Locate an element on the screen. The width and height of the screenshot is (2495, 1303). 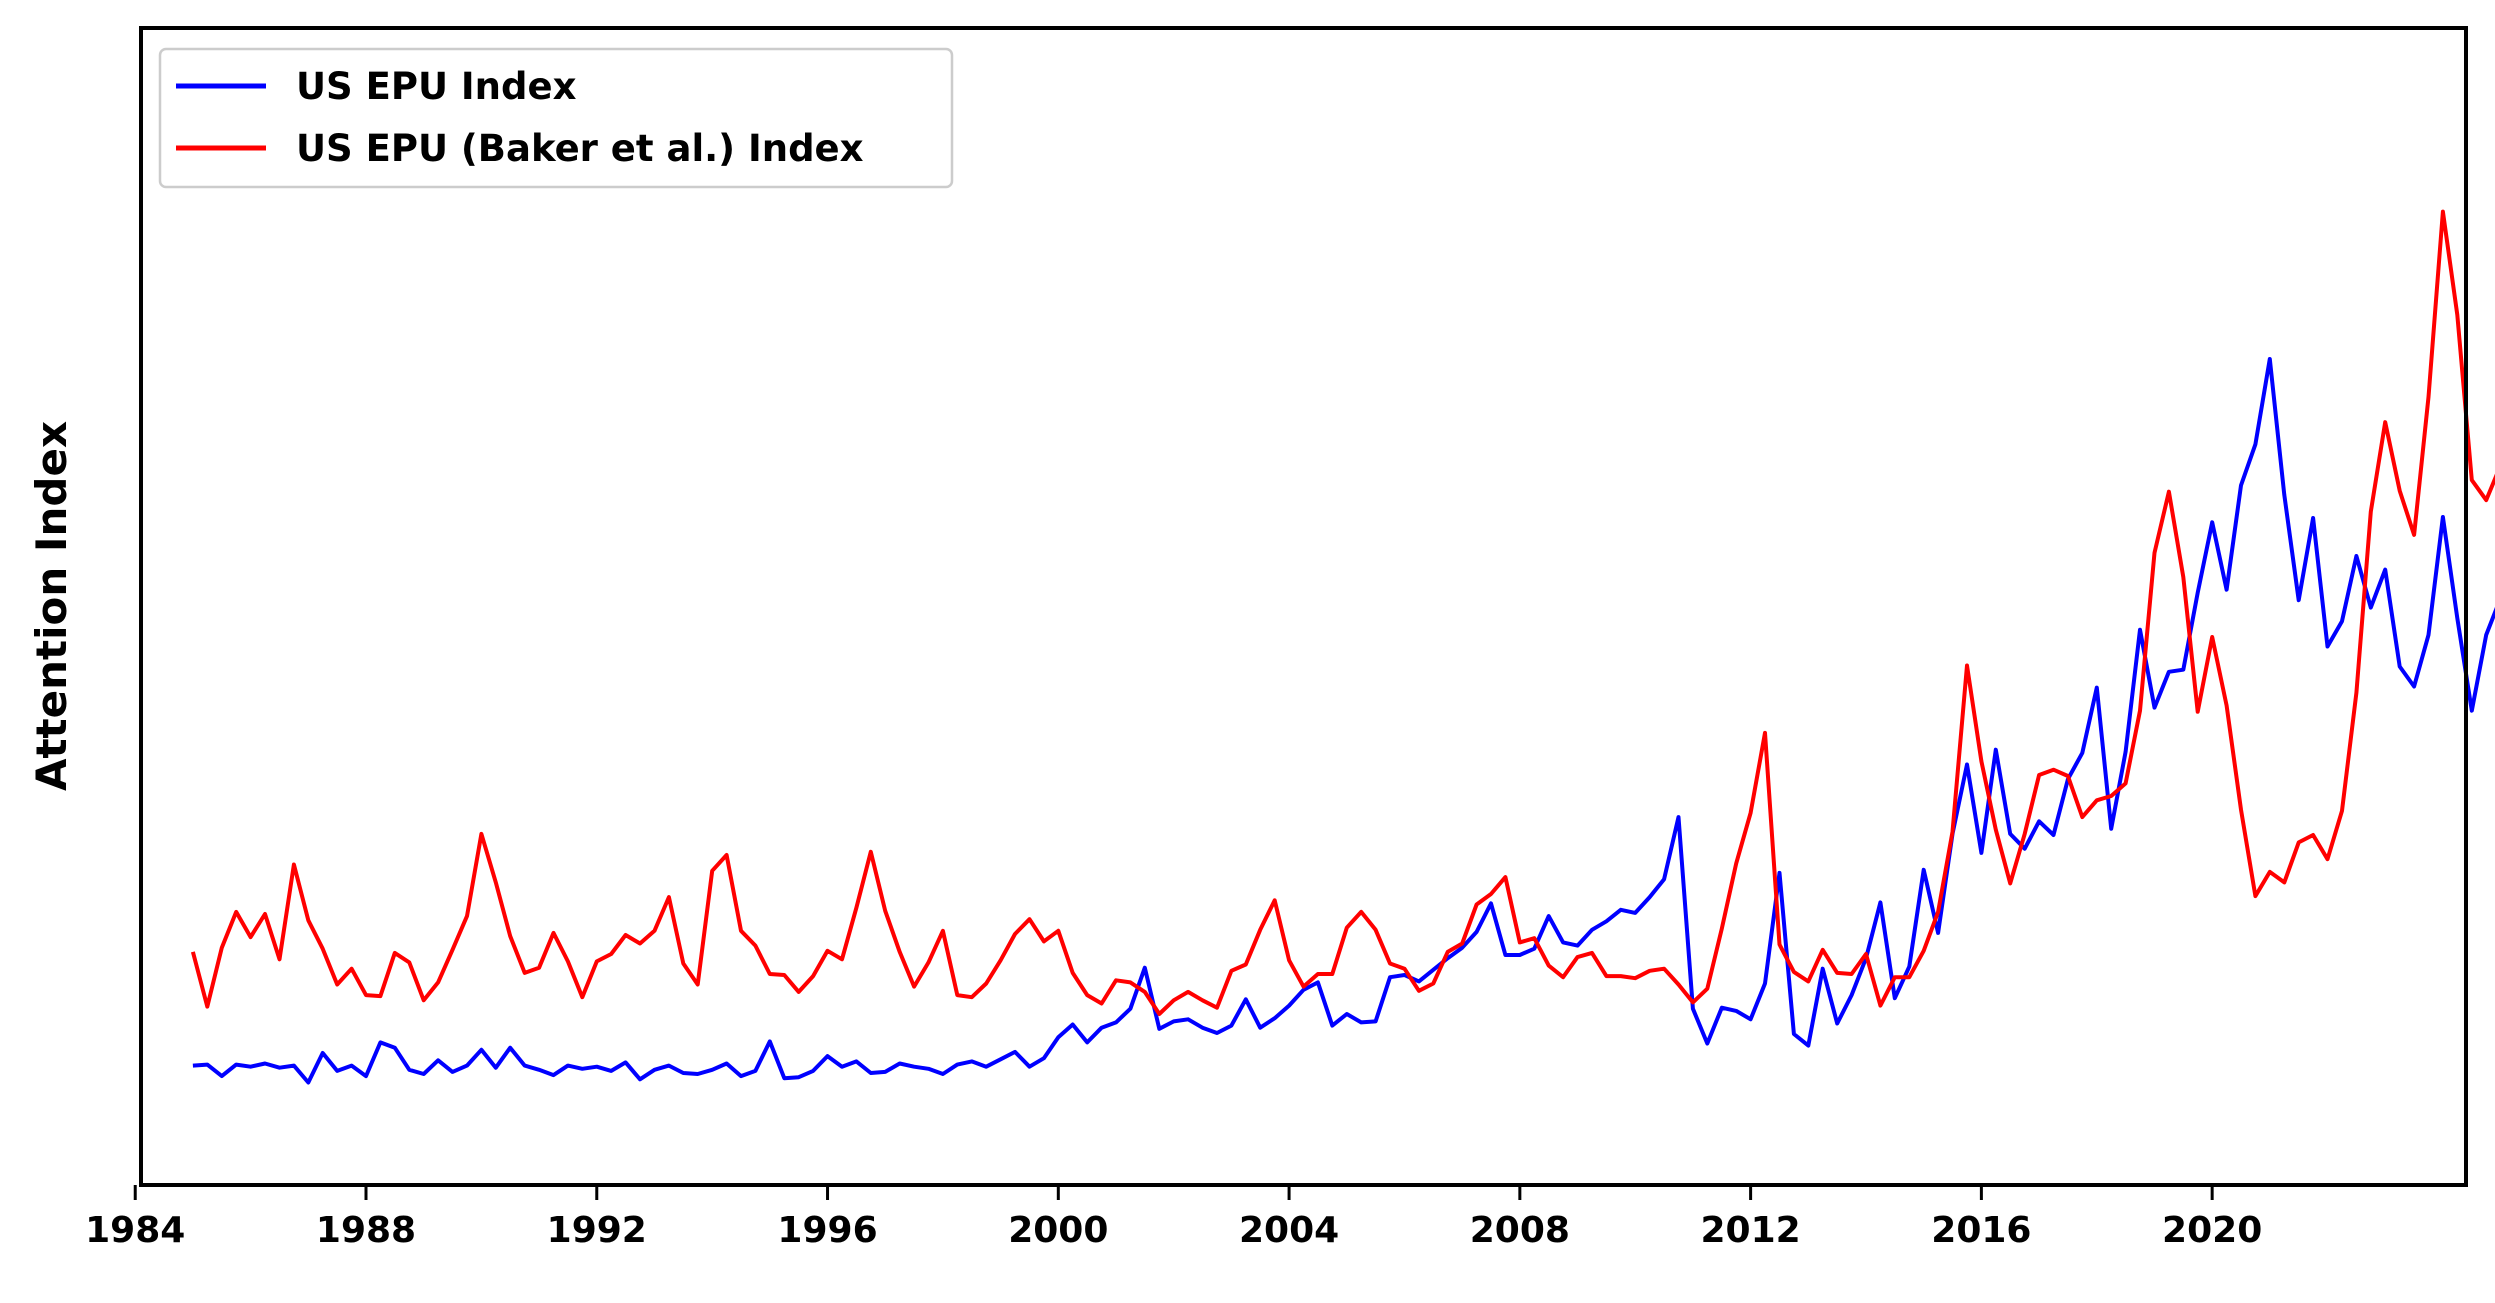
x-tick-label: 1984 is located at coordinates (135, 1230).